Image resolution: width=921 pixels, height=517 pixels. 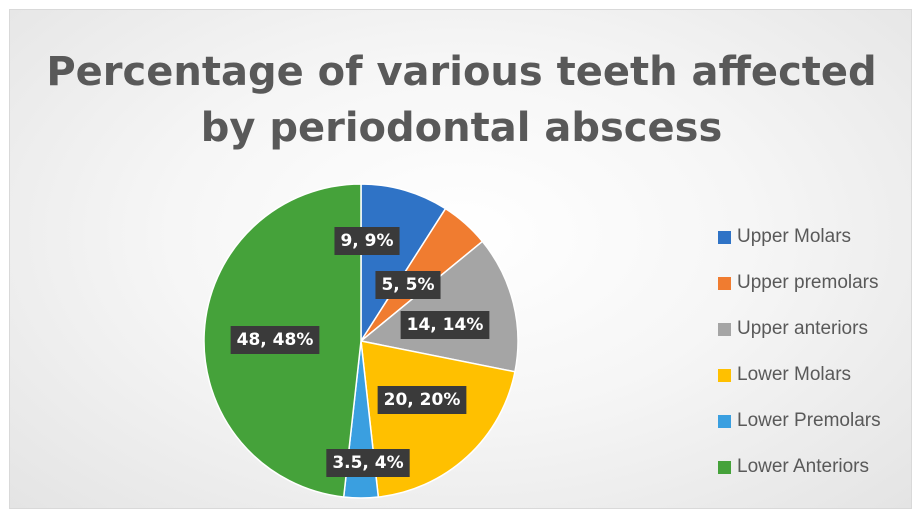 I want to click on data-label-text: 48, 48%, so click(x=275, y=340).